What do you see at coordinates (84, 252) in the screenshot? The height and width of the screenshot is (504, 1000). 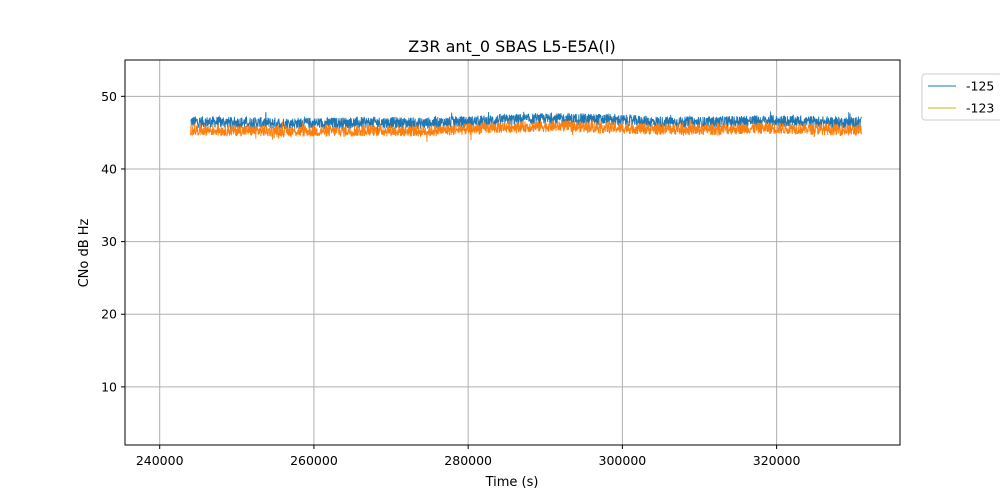 I see `y-axis-label: CNo dB Hz` at bounding box center [84, 252].